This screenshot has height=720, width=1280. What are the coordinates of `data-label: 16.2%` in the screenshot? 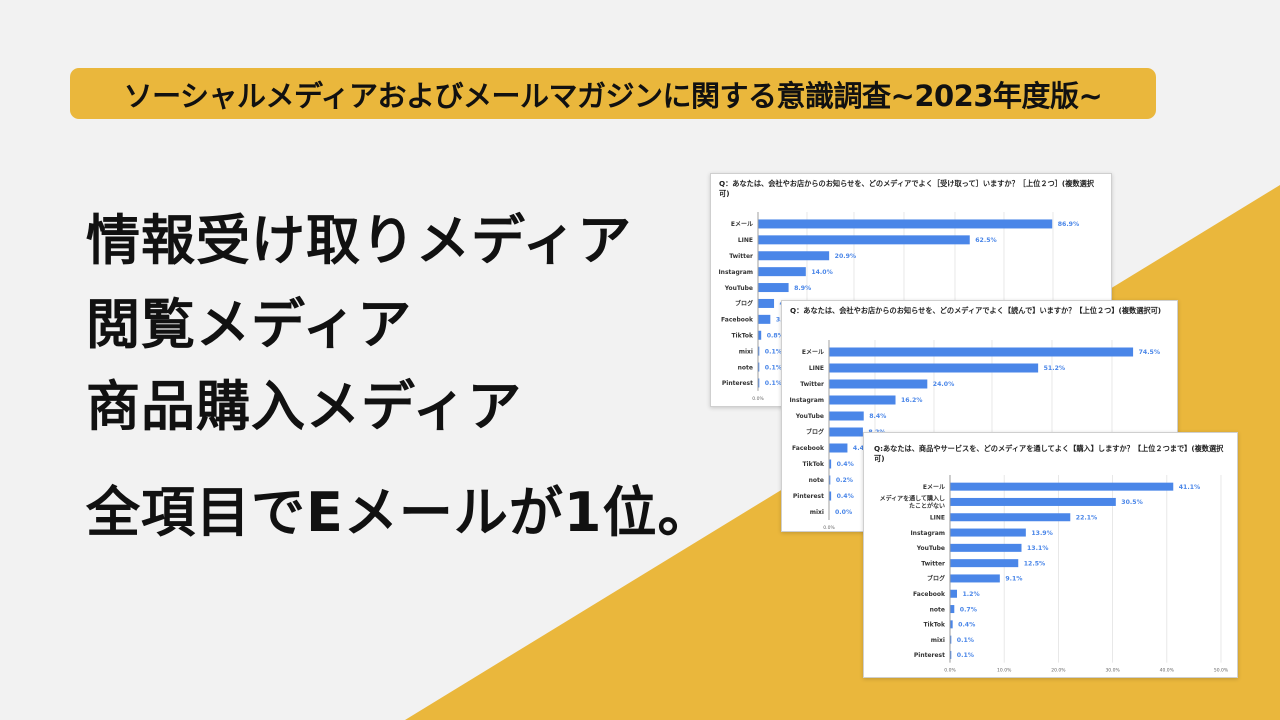 It's located at (911, 400).